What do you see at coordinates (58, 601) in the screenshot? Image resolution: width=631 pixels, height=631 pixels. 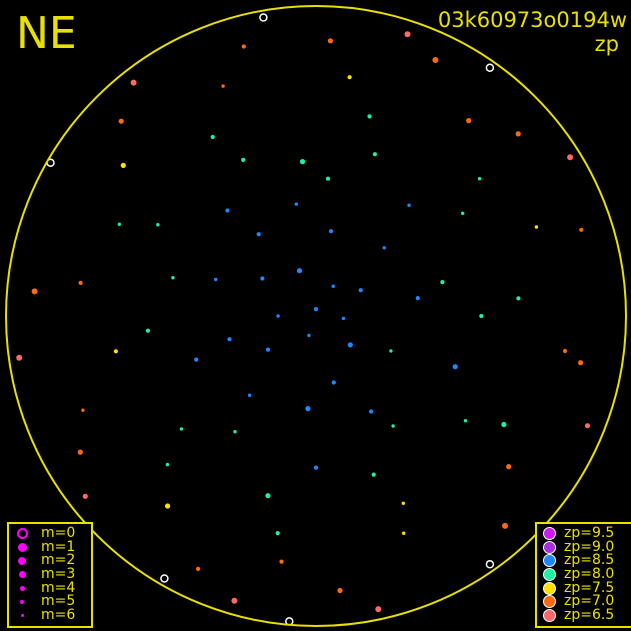 I see `magnitude-legend-label: m=5` at bounding box center [58, 601].